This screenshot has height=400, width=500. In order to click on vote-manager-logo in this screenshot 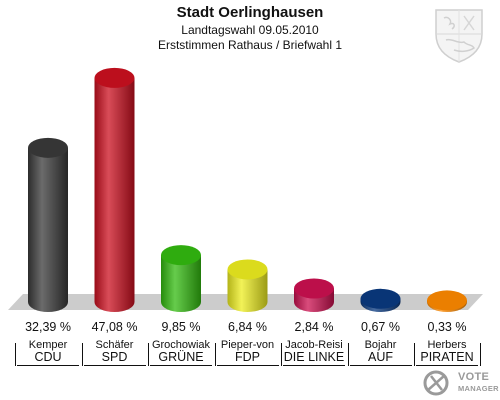, I will do `click(436, 383)`.